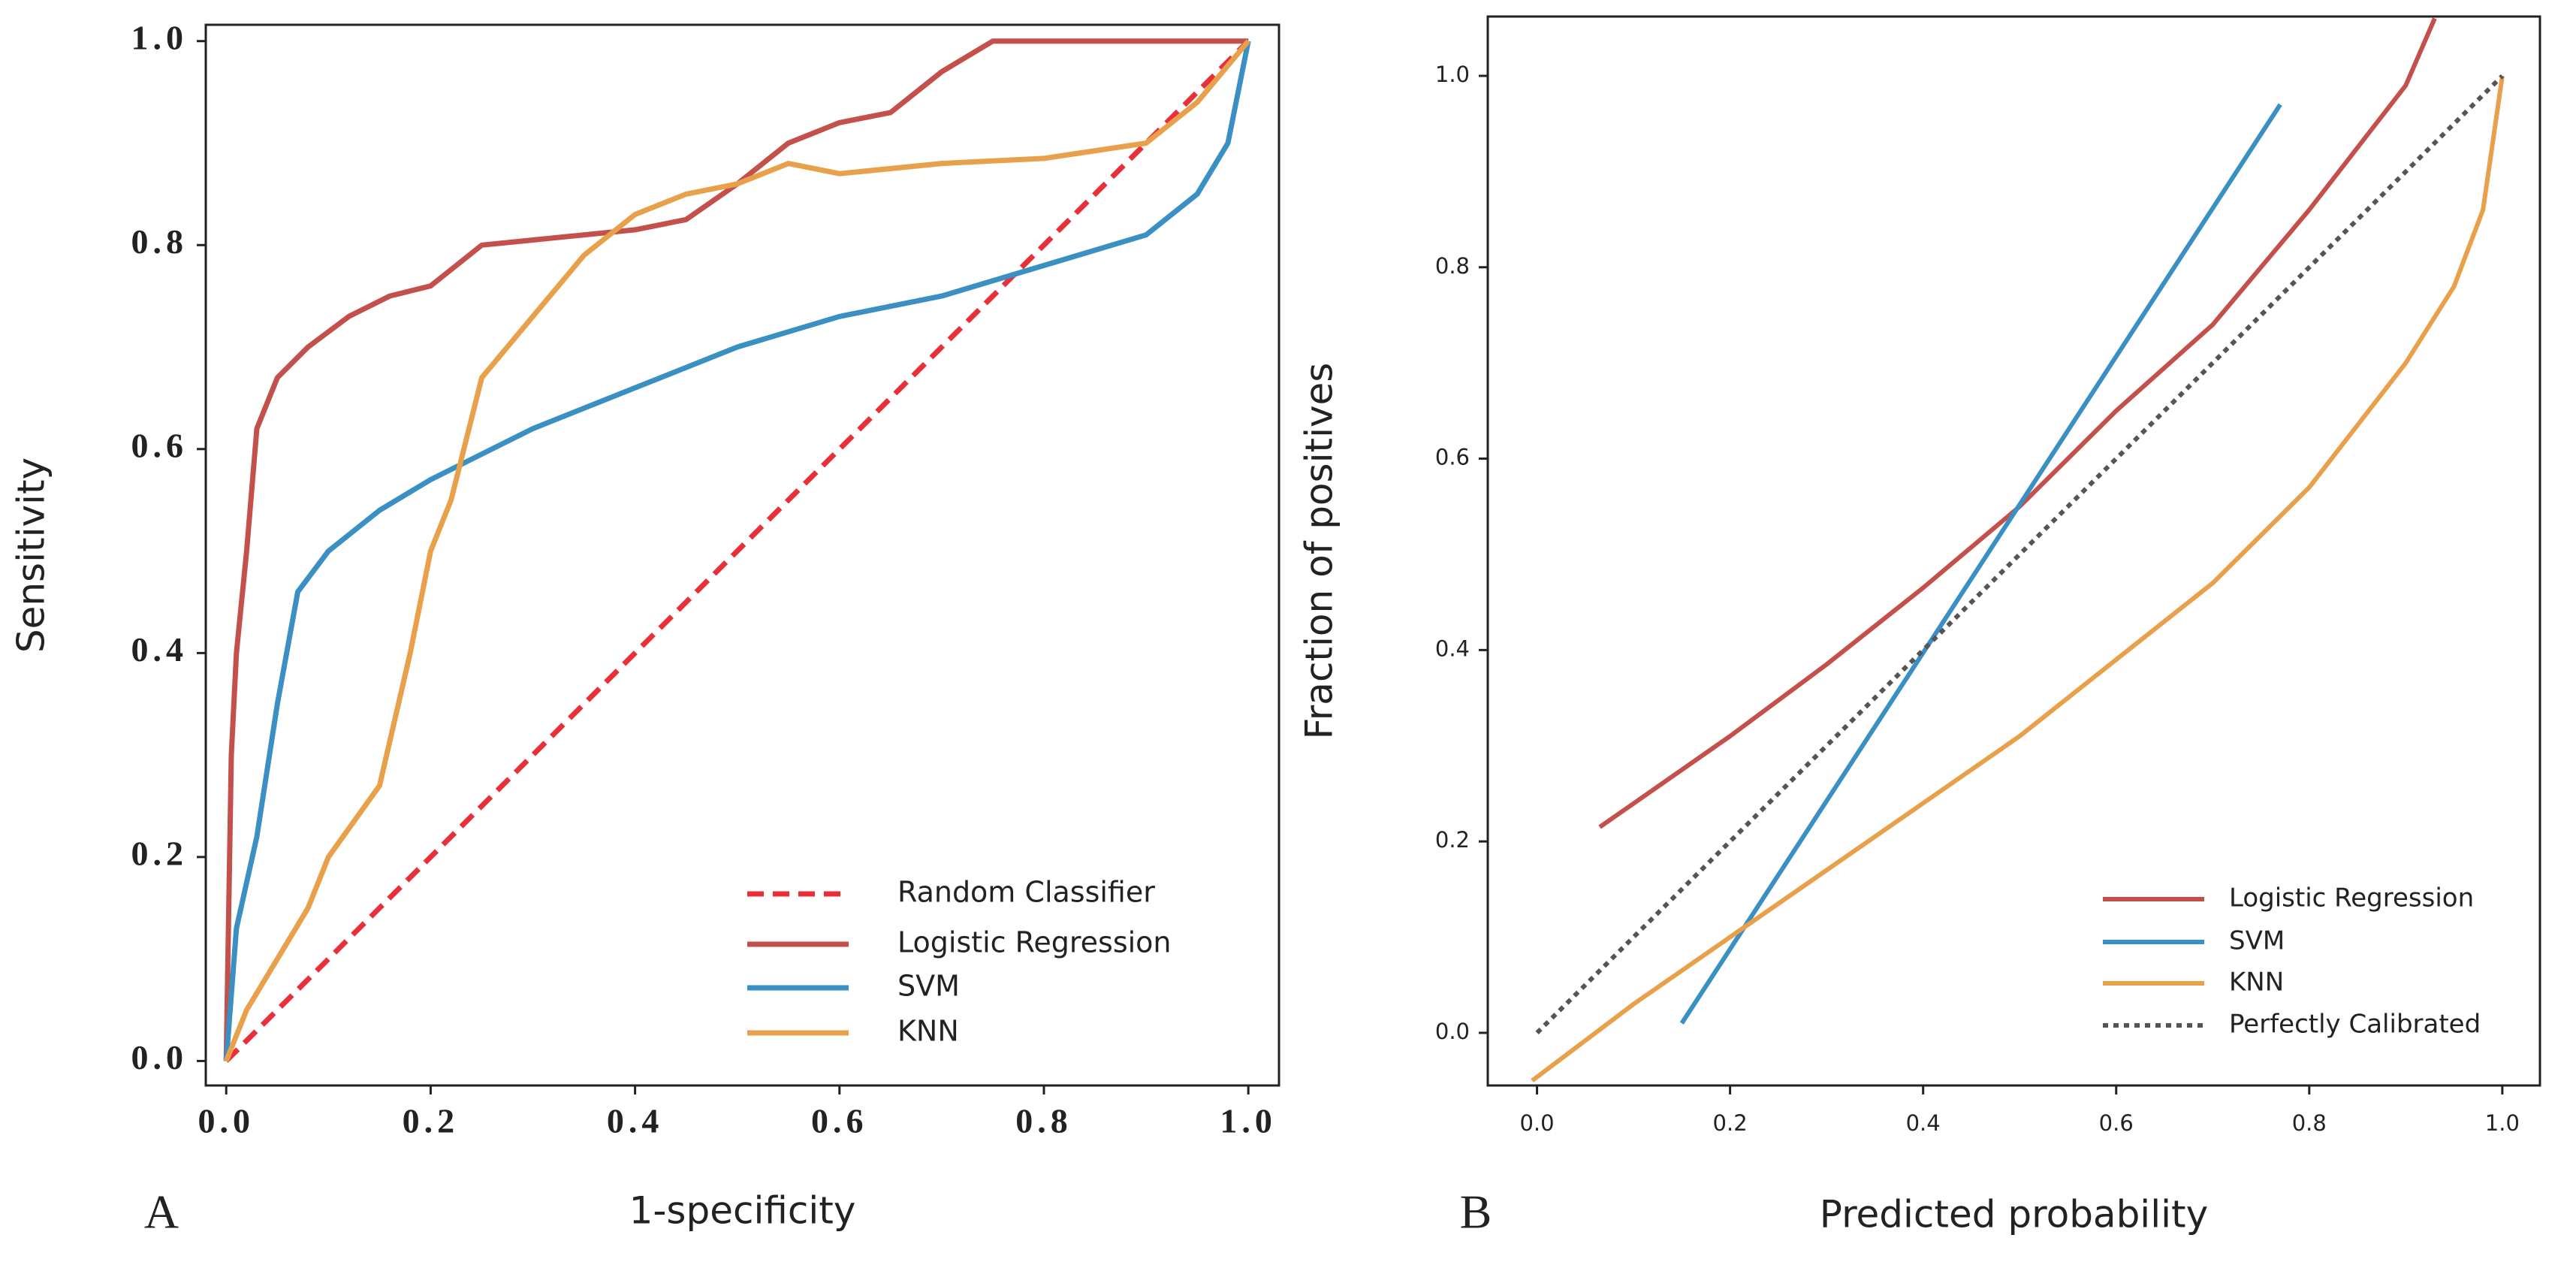 This screenshot has width=2576, height=1262. What do you see at coordinates (31, 555) in the screenshot?
I see `y-axis-label: Sensitivity` at bounding box center [31, 555].